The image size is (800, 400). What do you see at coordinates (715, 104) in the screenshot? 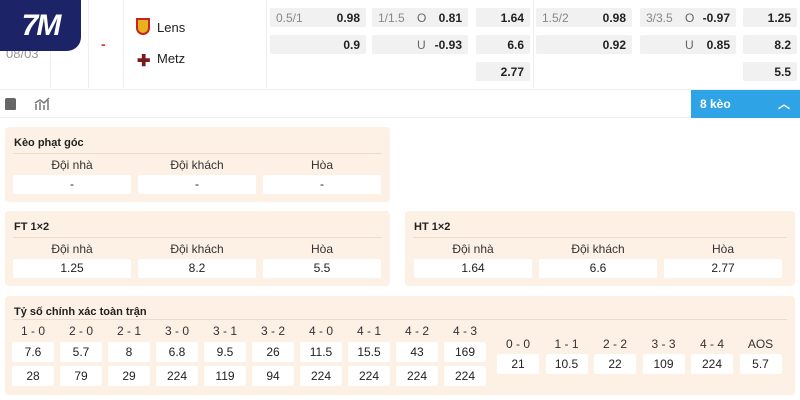
I see `more-odds-label: 8 kèo` at bounding box center [715, 104].